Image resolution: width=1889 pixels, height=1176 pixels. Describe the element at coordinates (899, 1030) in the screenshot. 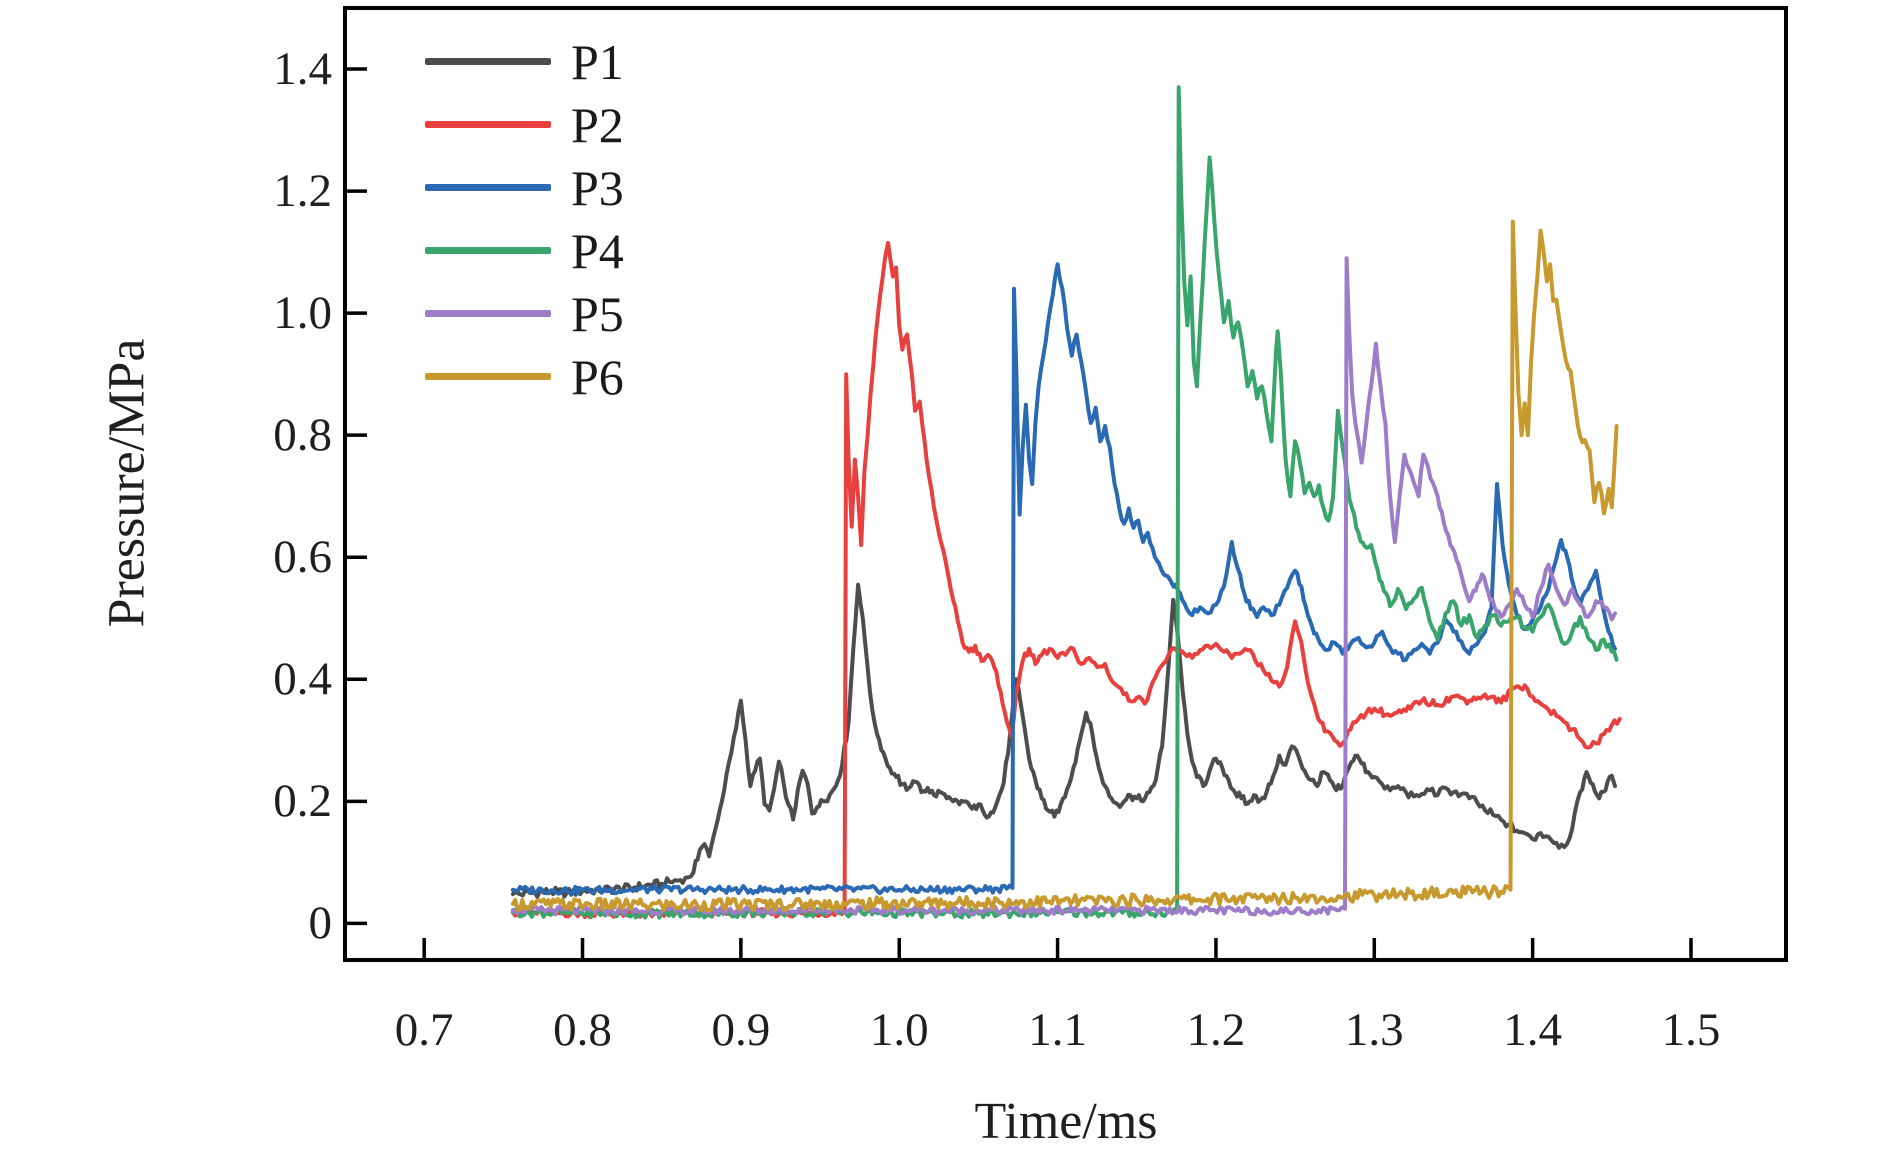

I see `x-tick-label: 1.0` at that location.